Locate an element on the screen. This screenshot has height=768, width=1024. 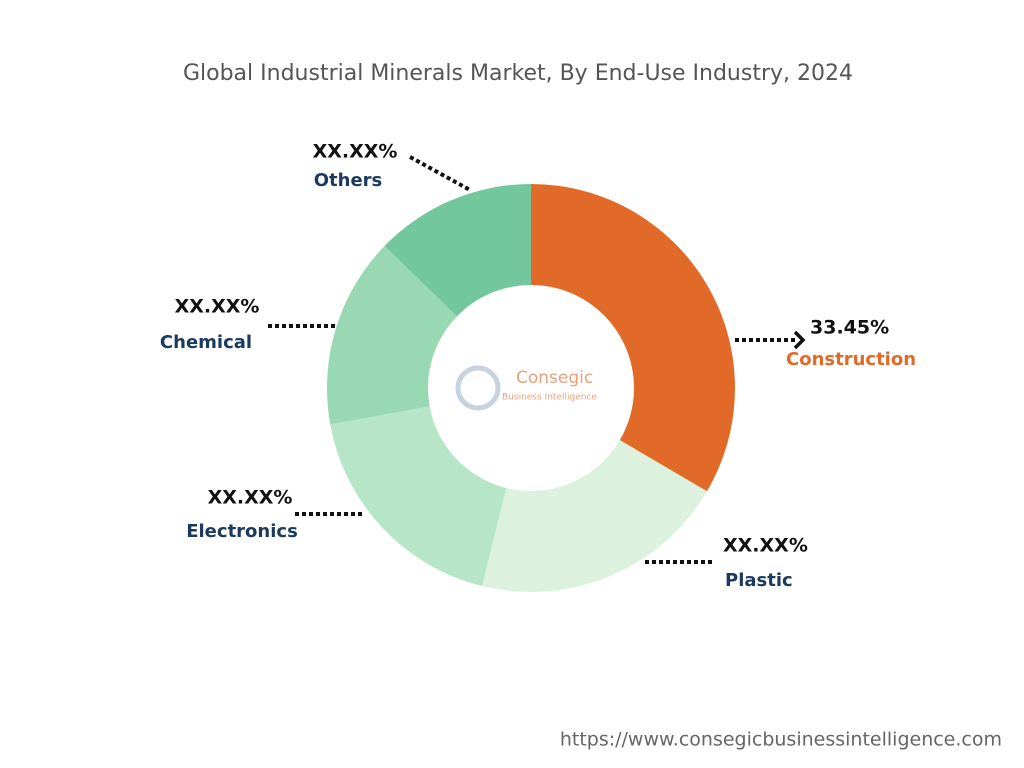
leader-arrow is located at coordinates (799, 340).